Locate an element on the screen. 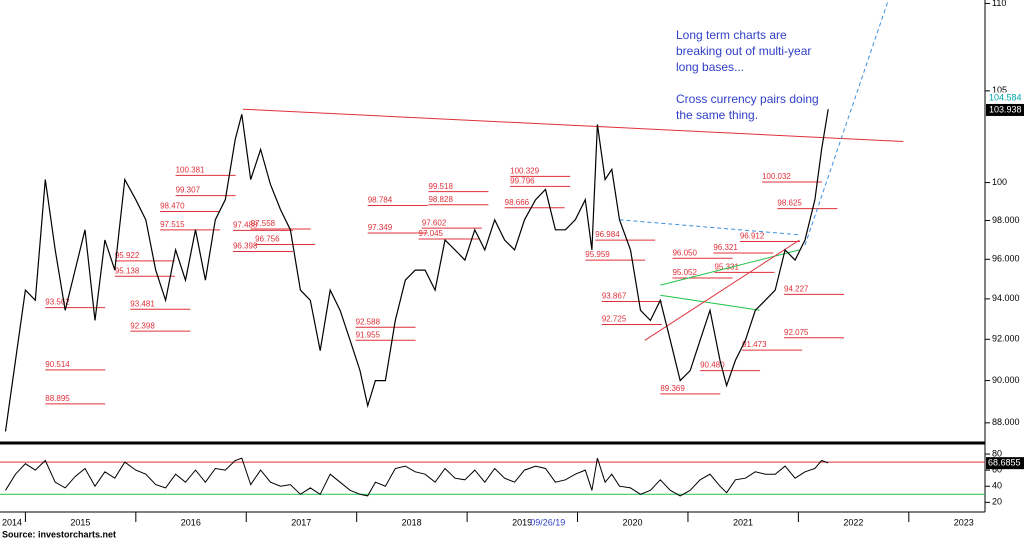 The image size is (1024, 541). rsi-tick-label: 20 is located at coordinates (997, 502).